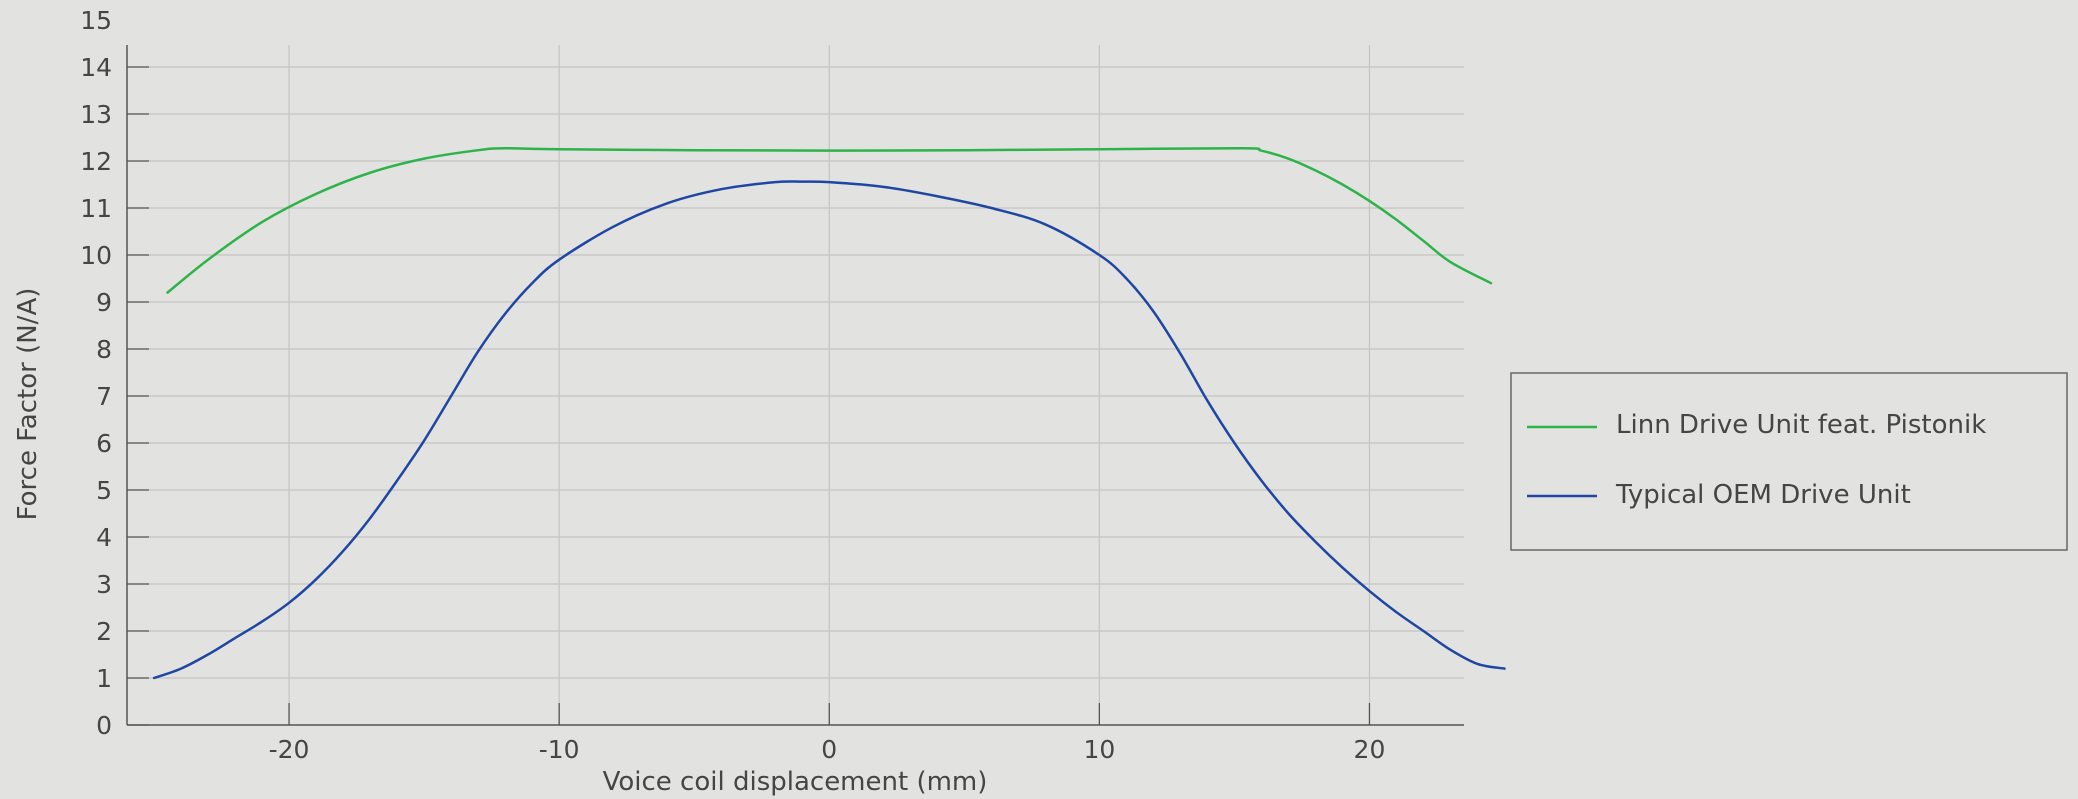  Describe the element at coordinates (289, 749) in the screenshot. I see `x-tick-label: -20` at that location.